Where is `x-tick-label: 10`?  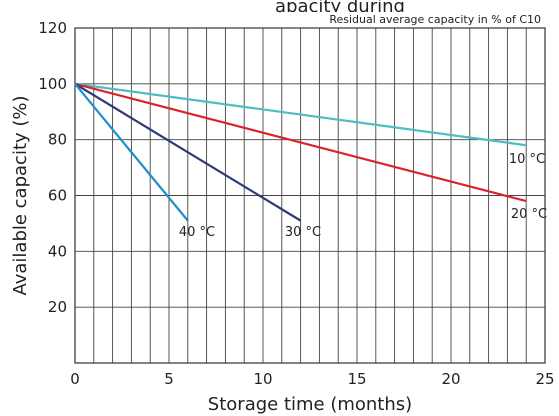 x-tick-label: 10 is located at coordinates (262, 379).